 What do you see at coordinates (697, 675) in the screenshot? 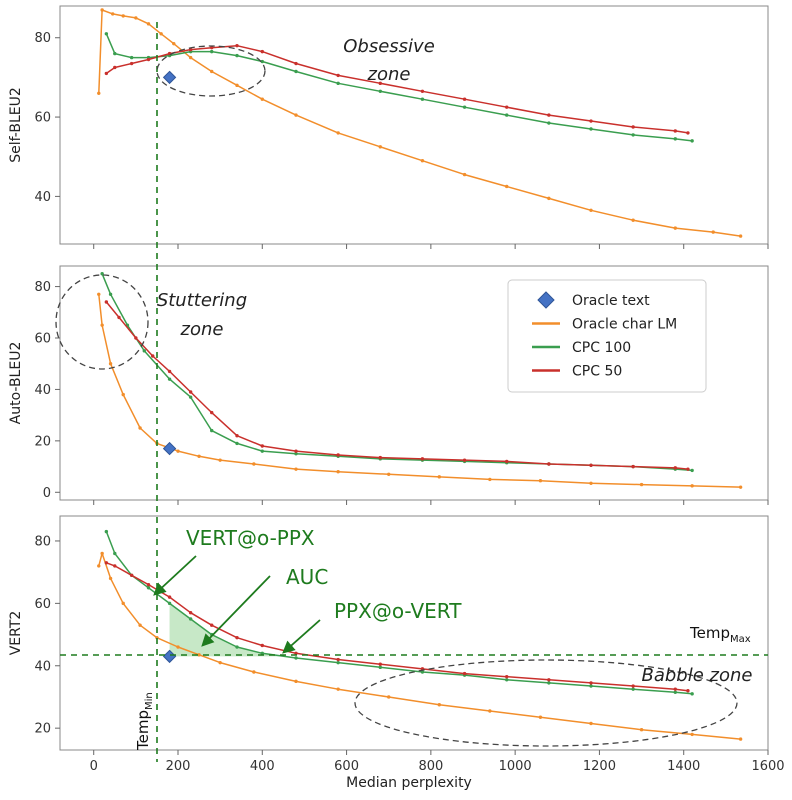
I see `babble-zone-label: Babble zone` at bounding box center [697, 675].